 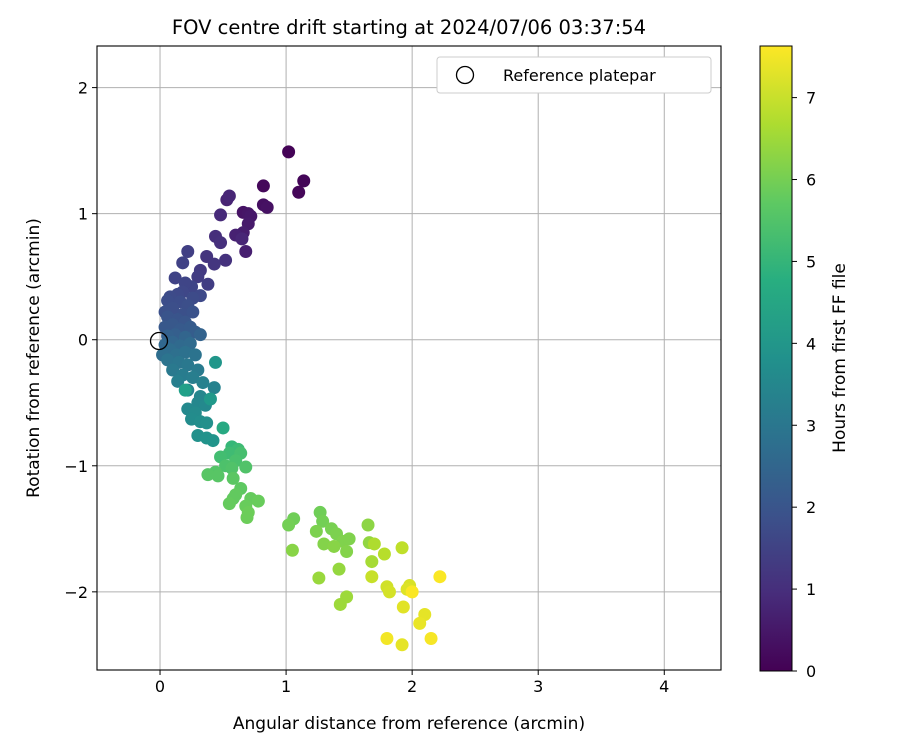 I want to click on colorbar-tick-label: 3, so click(x=811, y=425).